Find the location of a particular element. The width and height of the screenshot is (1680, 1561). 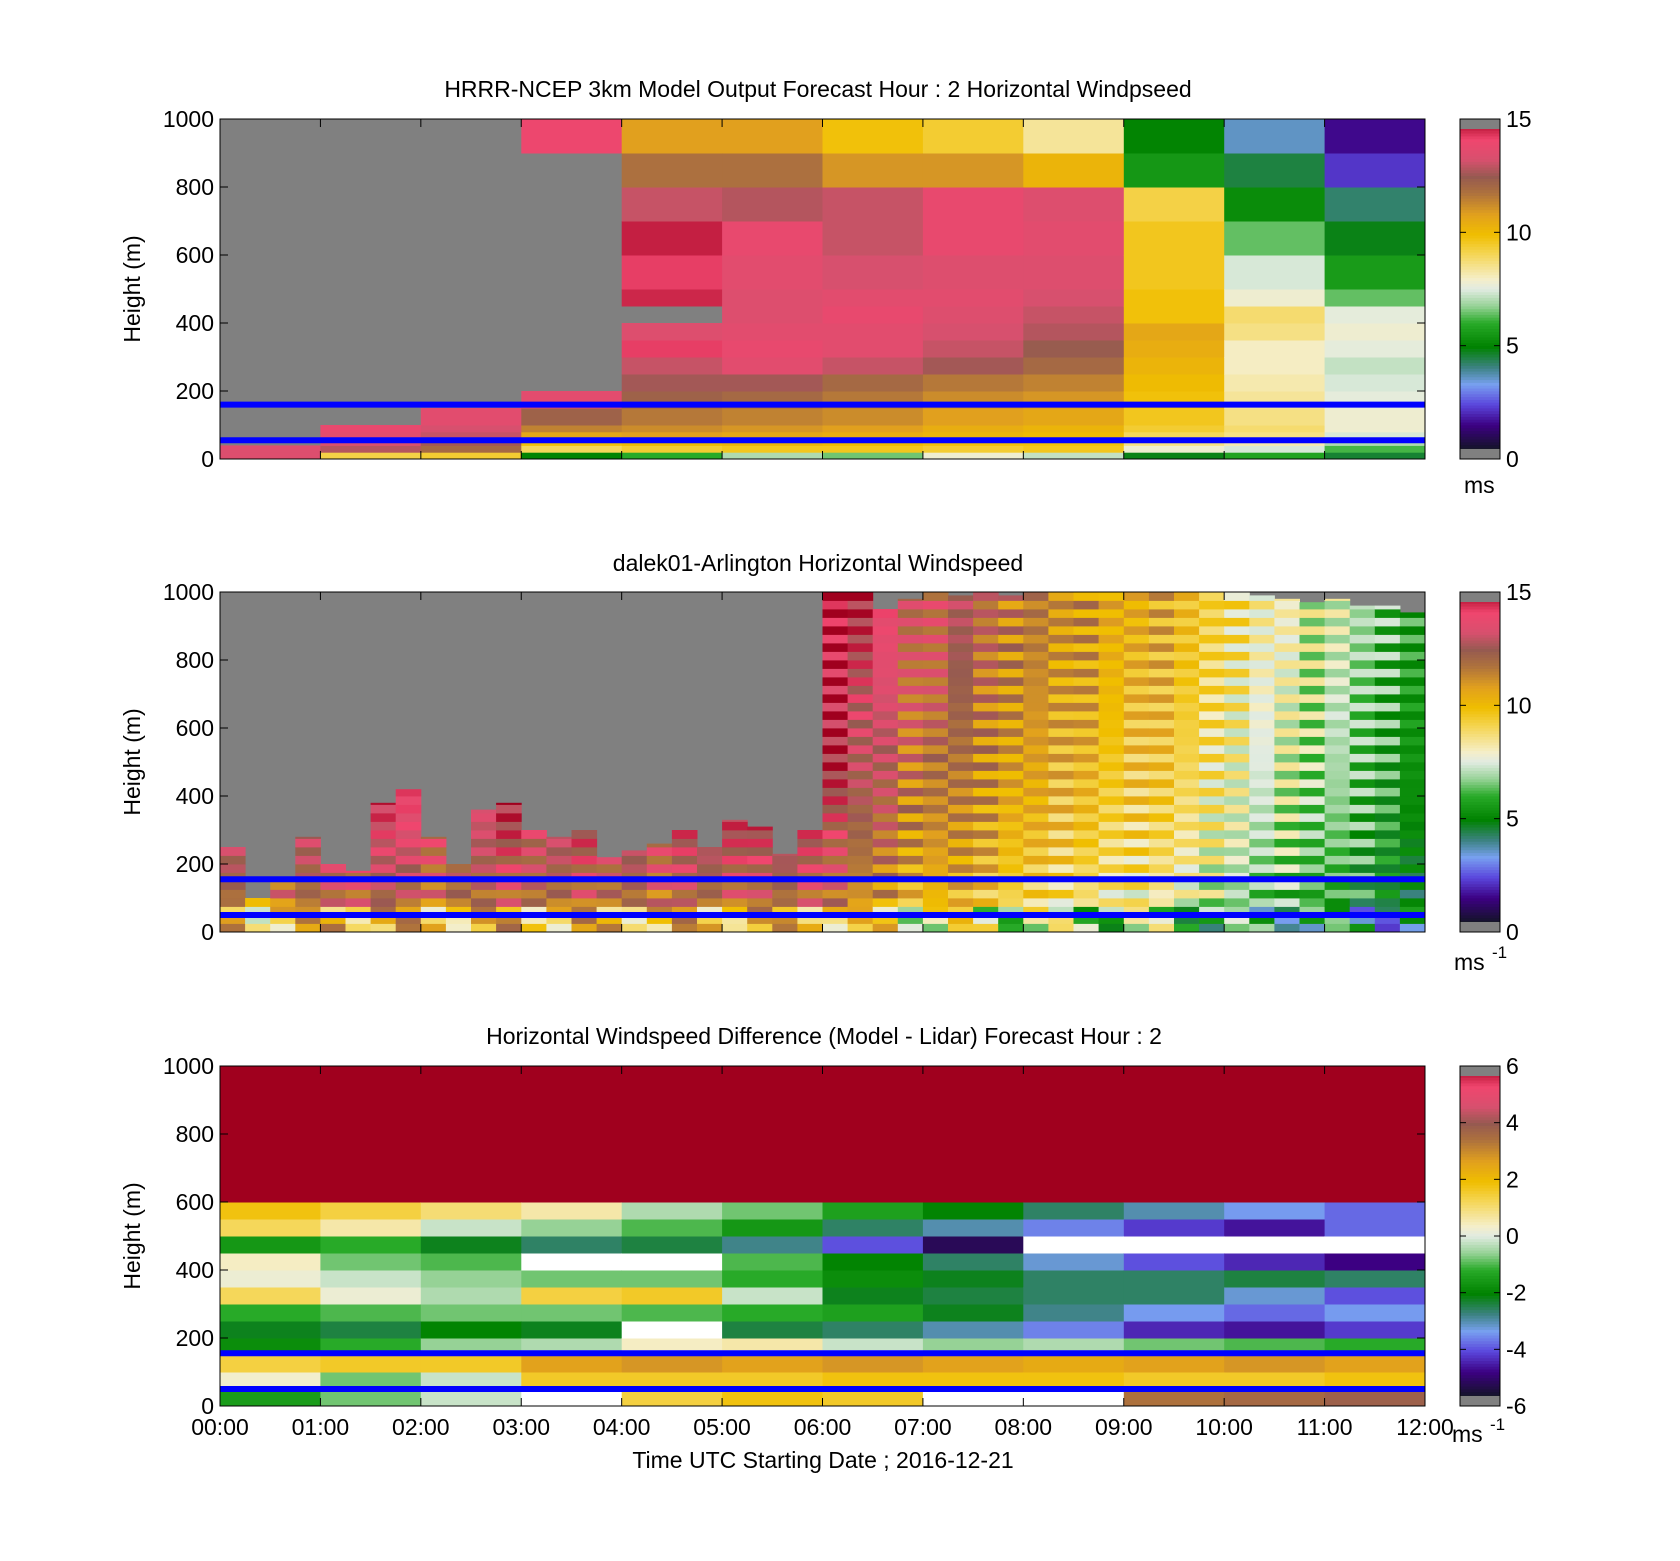

x-tick-label: 10:00 is located at coordinates (1224, 1427).